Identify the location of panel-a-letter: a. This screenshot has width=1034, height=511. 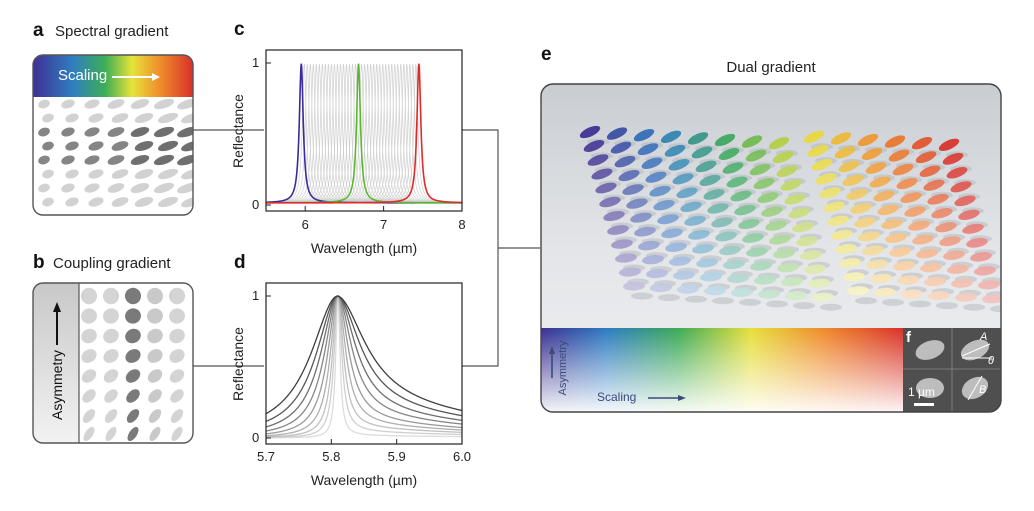
(38, 30).